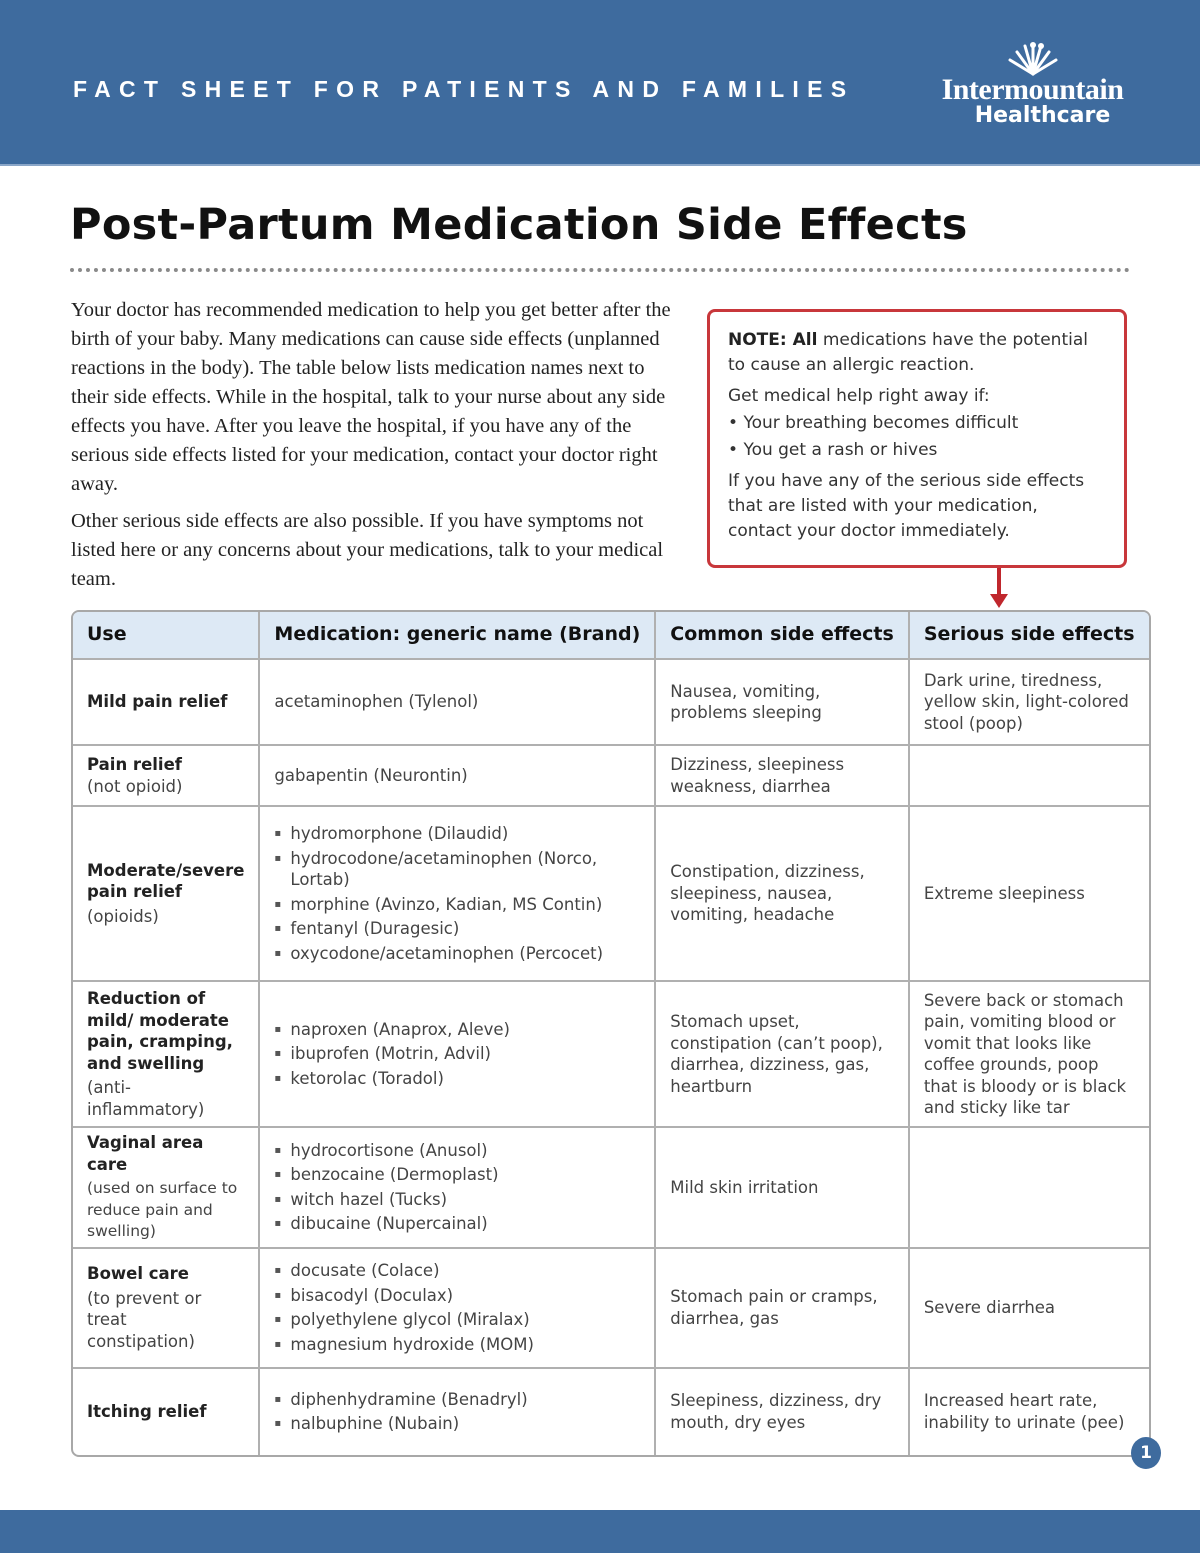  Describe the element at coordinates (167, 1410) in the screenshot. I see `use-cell: Itching relief` at that location.